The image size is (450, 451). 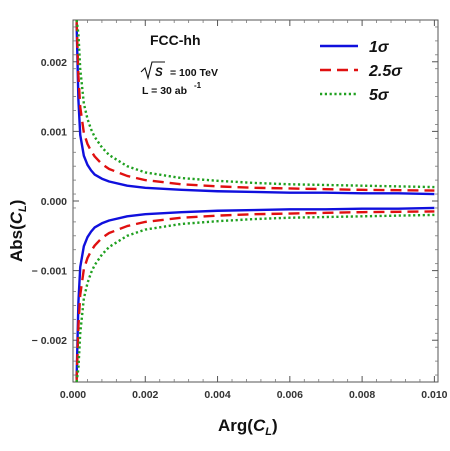 What do you see at coordinates (54, 132) in the screenshot?
I see `y-tick-label: 0.001` at bounding box center [54, 132].